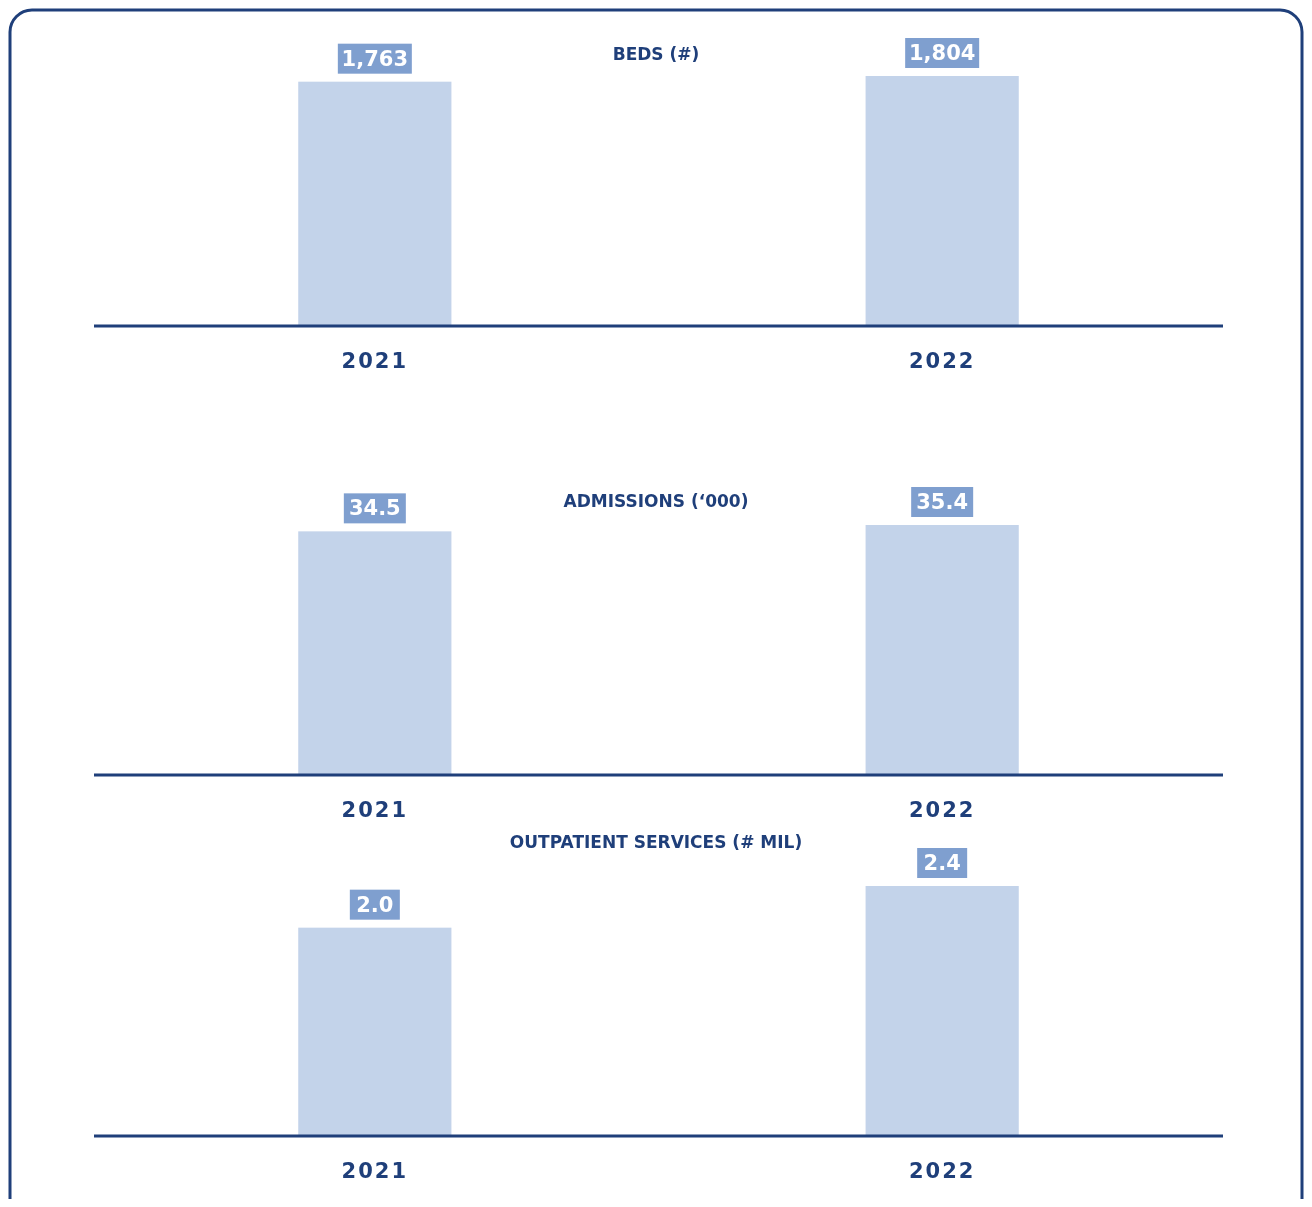  What do you see at coordinates (656, 842) in the screenshot?
I see `chart-title: OUTPATIENT SERVICES (# MIL)` at bounding box center [656, 842].